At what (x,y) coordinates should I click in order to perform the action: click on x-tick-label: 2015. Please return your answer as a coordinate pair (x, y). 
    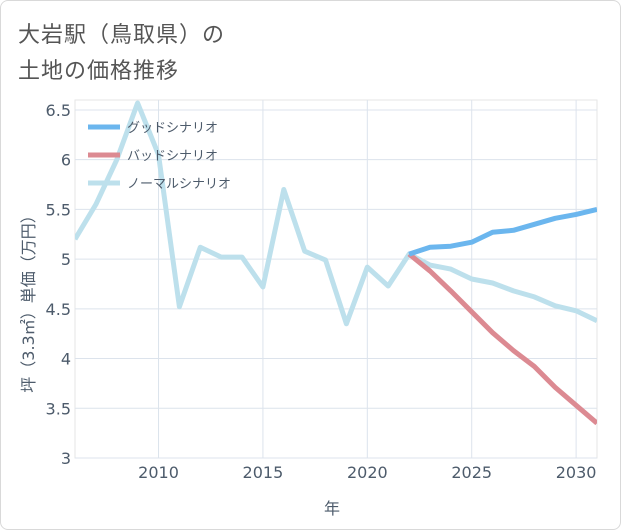
    Looking at the image, I should click on (263, 472).